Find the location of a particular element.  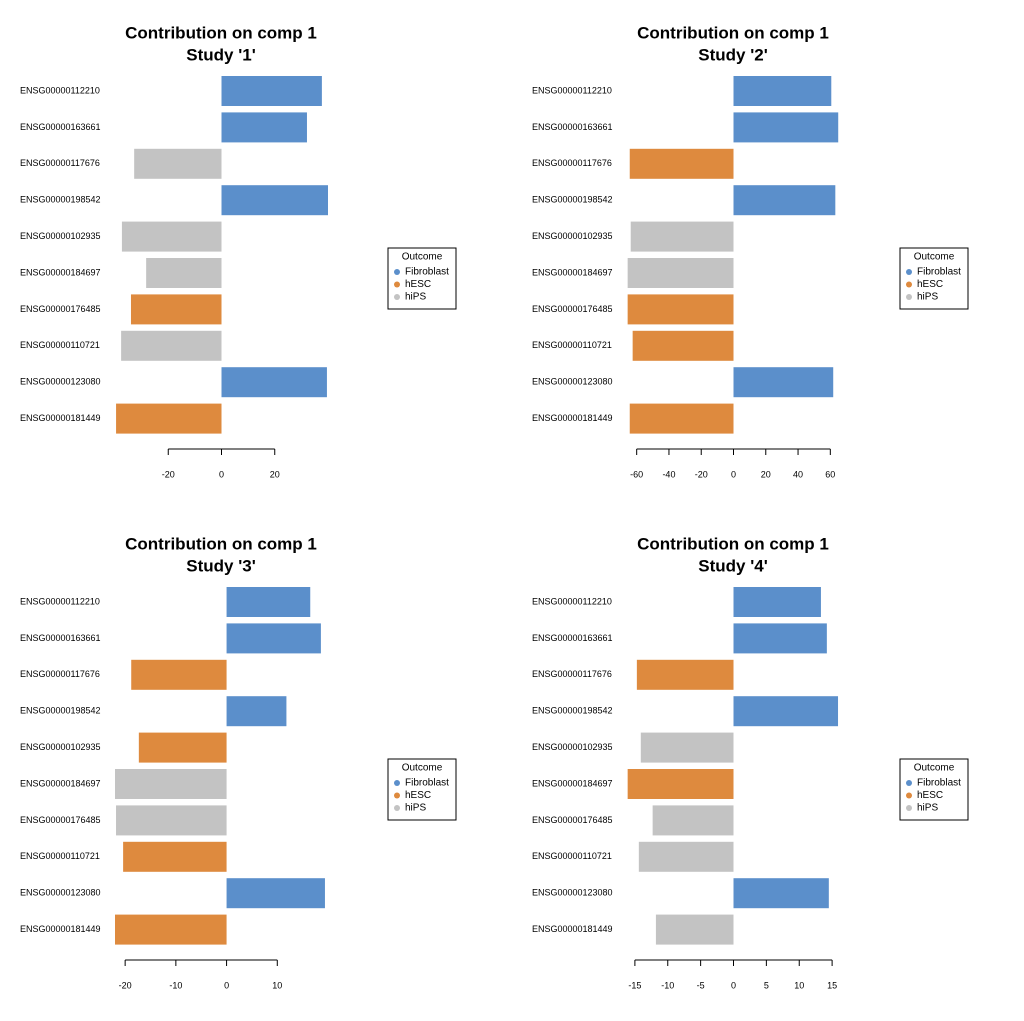

x-tick-label: -15 is located at coordinates (634, 985).